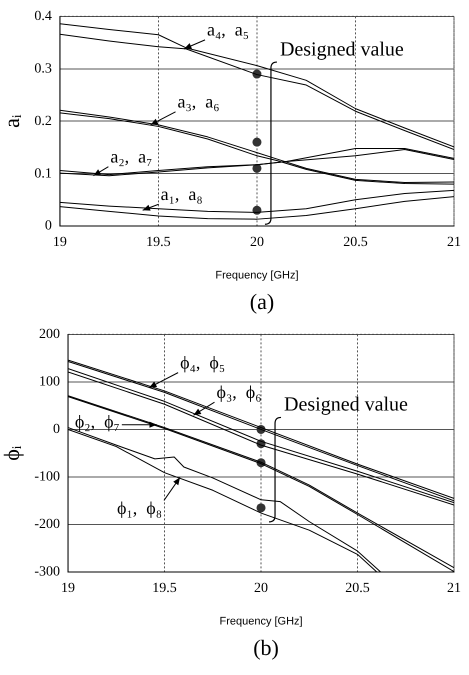 The image size is (469, 675). What do you see at coordinates (266, 647) in the screenshot?
I see `text: (b)` at bounding box center [266, 647].